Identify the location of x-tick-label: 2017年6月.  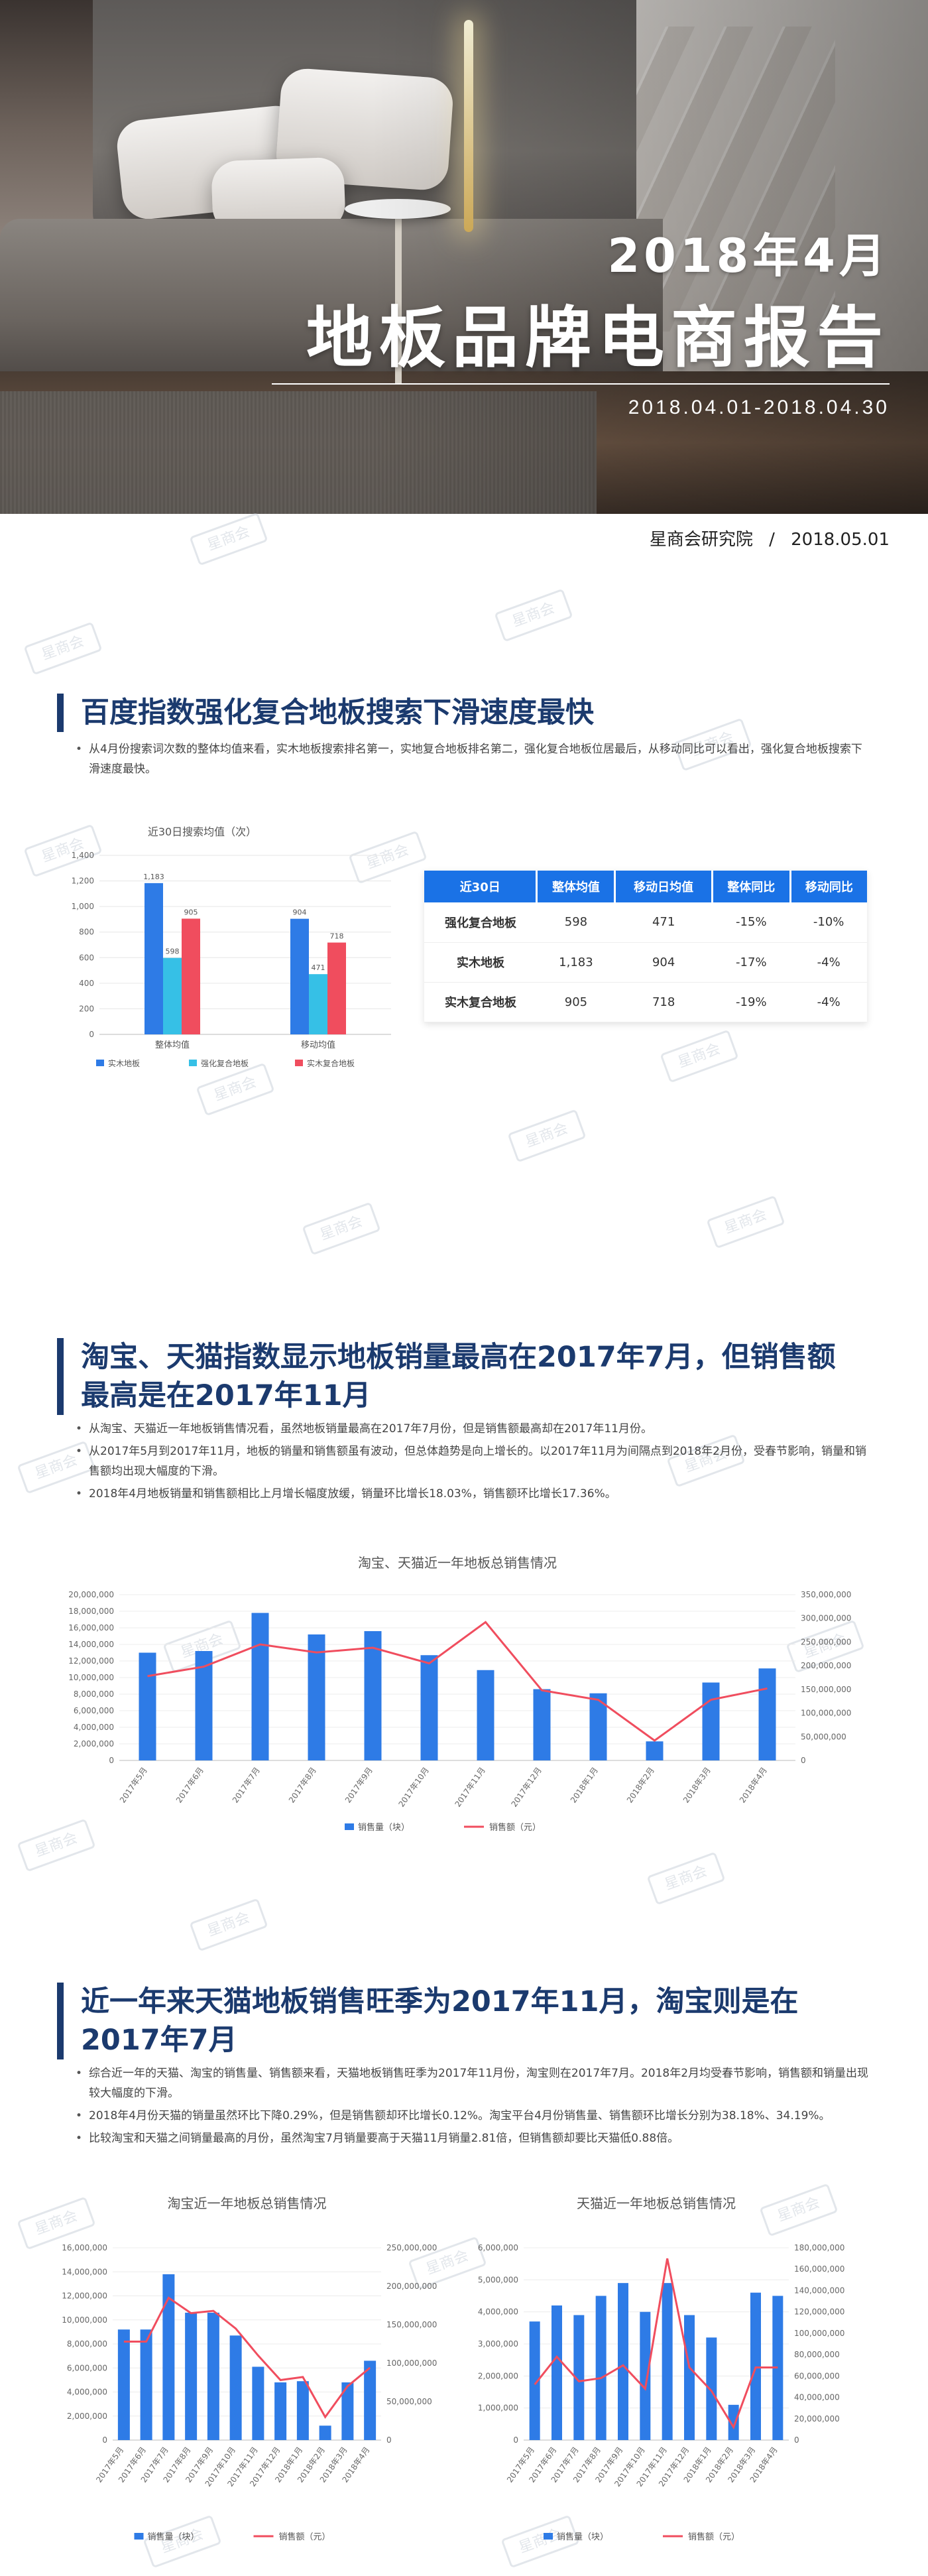
(189, 1785).